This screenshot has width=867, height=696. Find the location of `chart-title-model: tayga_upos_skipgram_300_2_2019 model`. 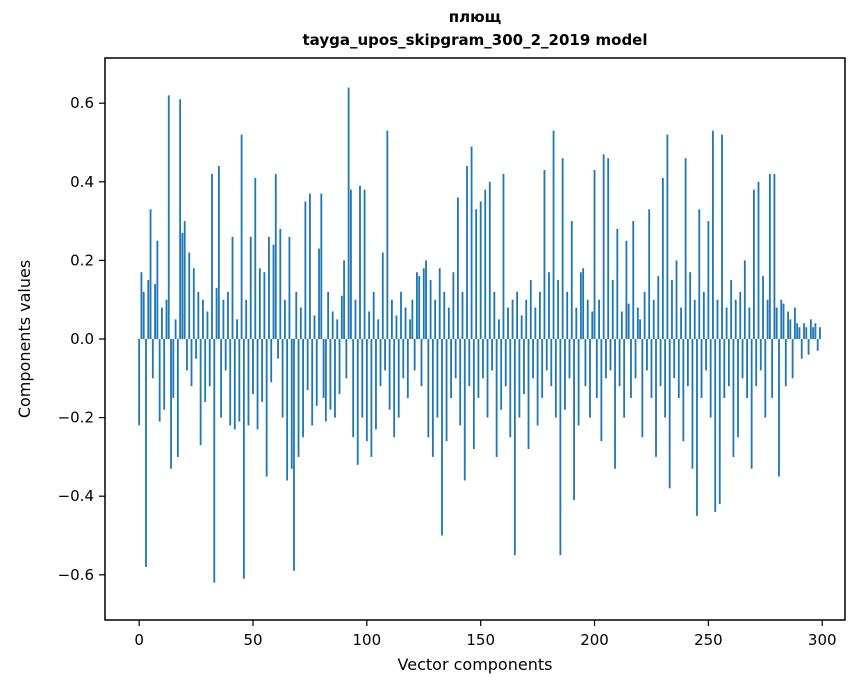

chart-title-model: tayga_upos_skipgram_300_2_2019 model is located at coordinates (475, 40).